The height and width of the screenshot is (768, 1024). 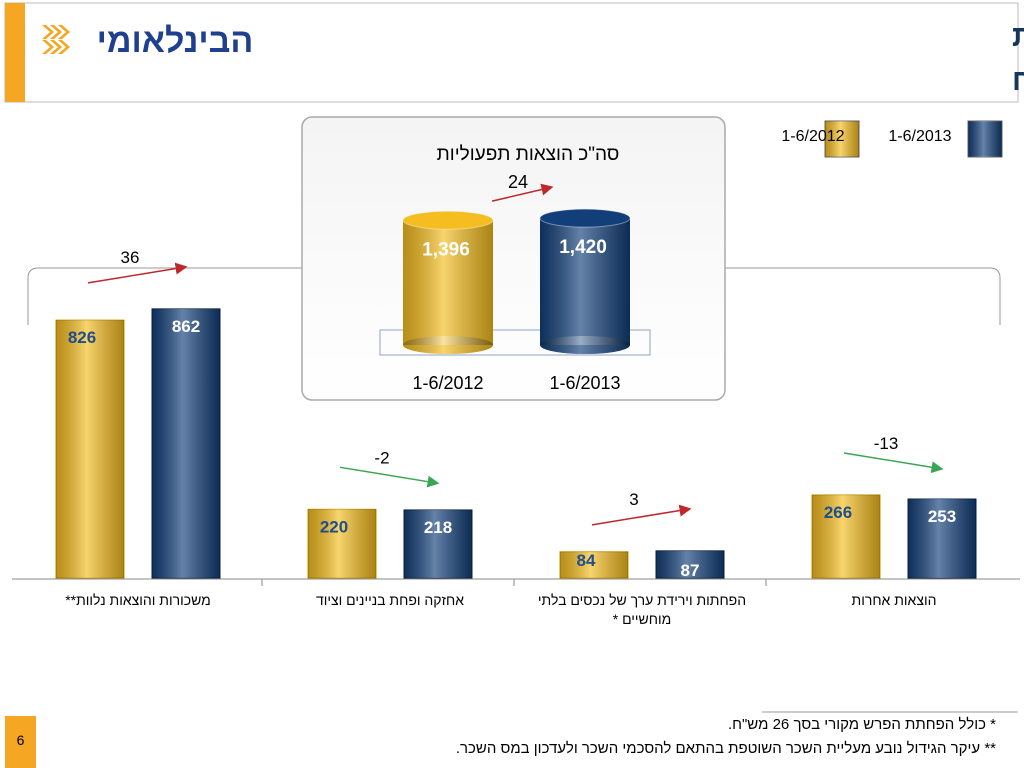 I want to click on value-label: 87, so click(x=690, y=570).